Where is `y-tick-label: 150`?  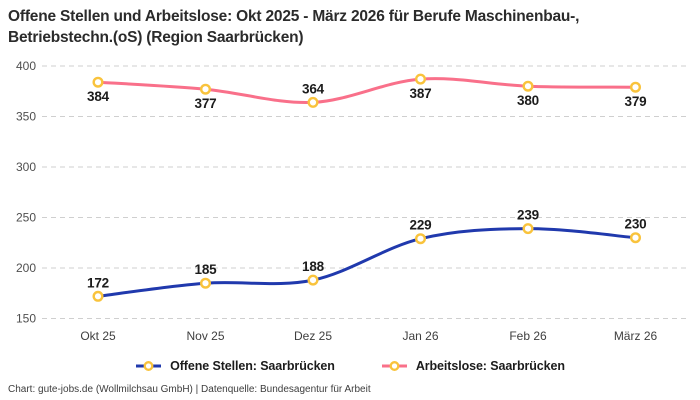 y-tick-label: 150 is located at coordinates (26, 319).